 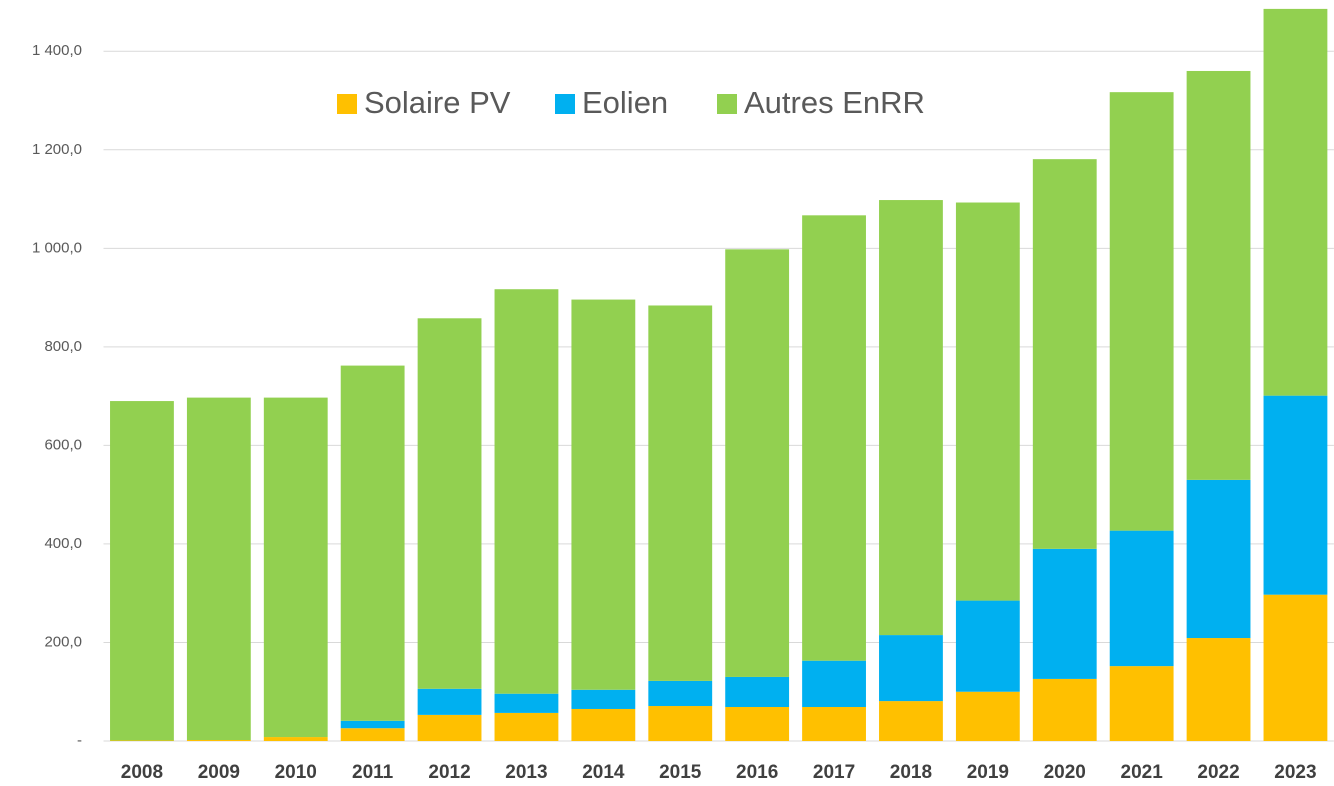 I want to click on y-tick-label: 200,0, so click(x=63, y=641).